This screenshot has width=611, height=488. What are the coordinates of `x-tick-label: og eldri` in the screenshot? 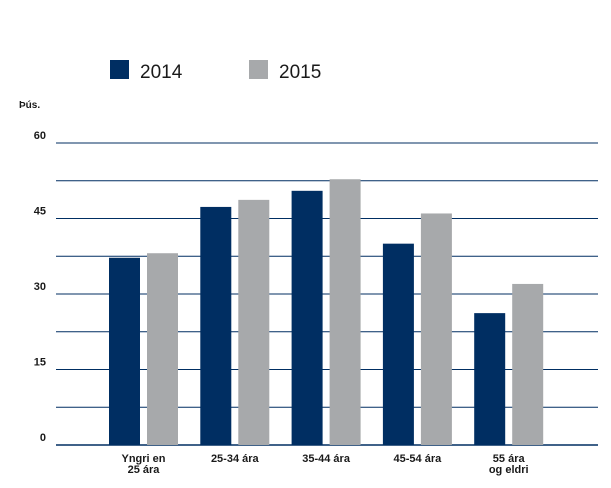 It's located at (509, 470).